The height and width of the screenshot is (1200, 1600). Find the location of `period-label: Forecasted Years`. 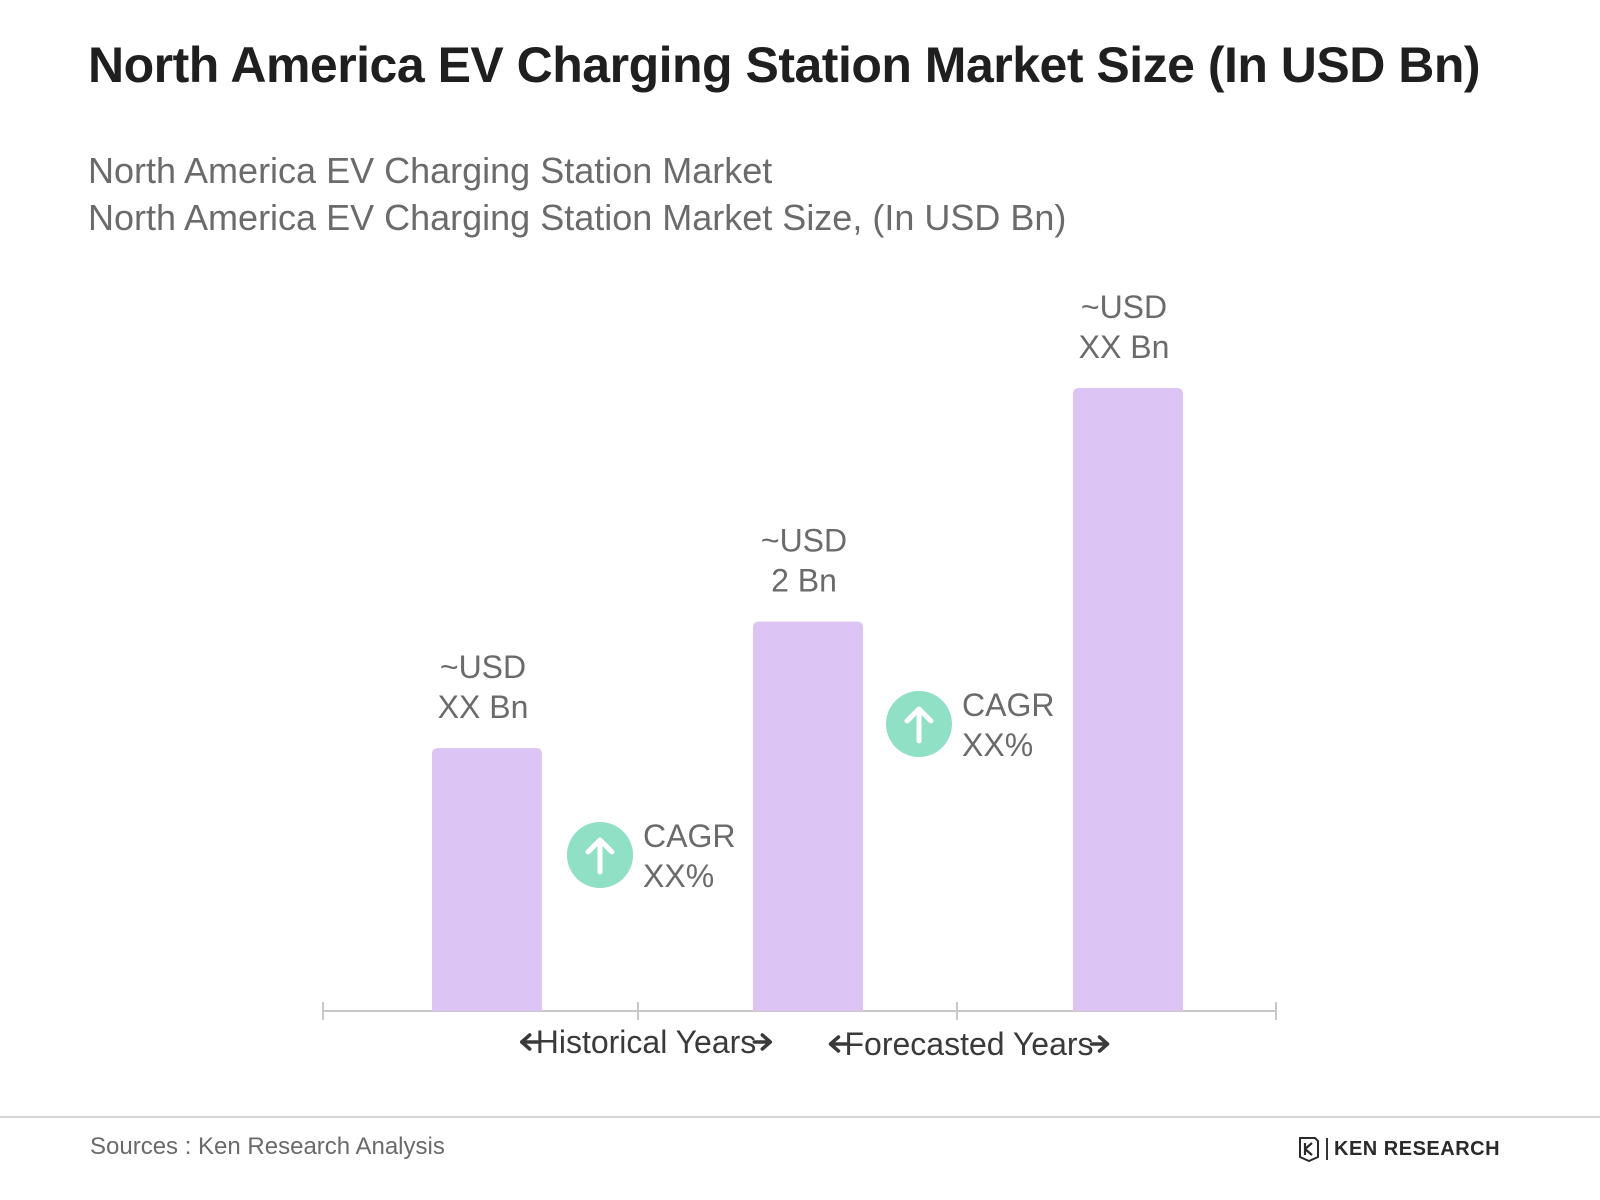

period-label: Forecasted Years is located at coordinates (968, 1044).